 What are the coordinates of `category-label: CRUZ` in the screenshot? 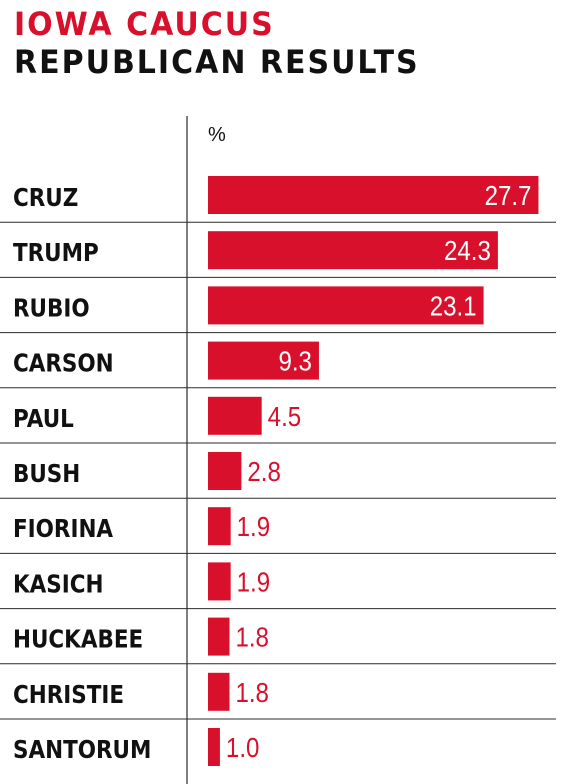 It's located at (45, 197).